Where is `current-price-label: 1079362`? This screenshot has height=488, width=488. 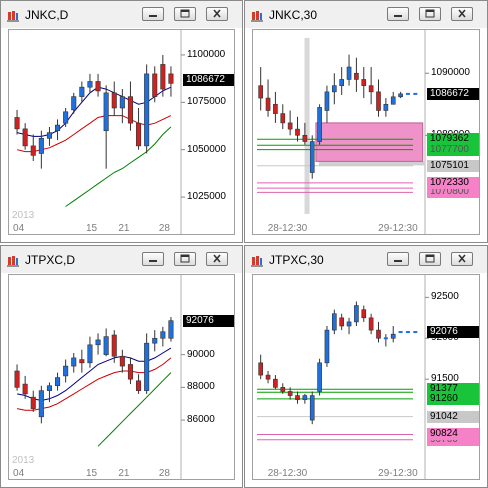
current-price-label: 1079362 is located at coordinates (453, 139).